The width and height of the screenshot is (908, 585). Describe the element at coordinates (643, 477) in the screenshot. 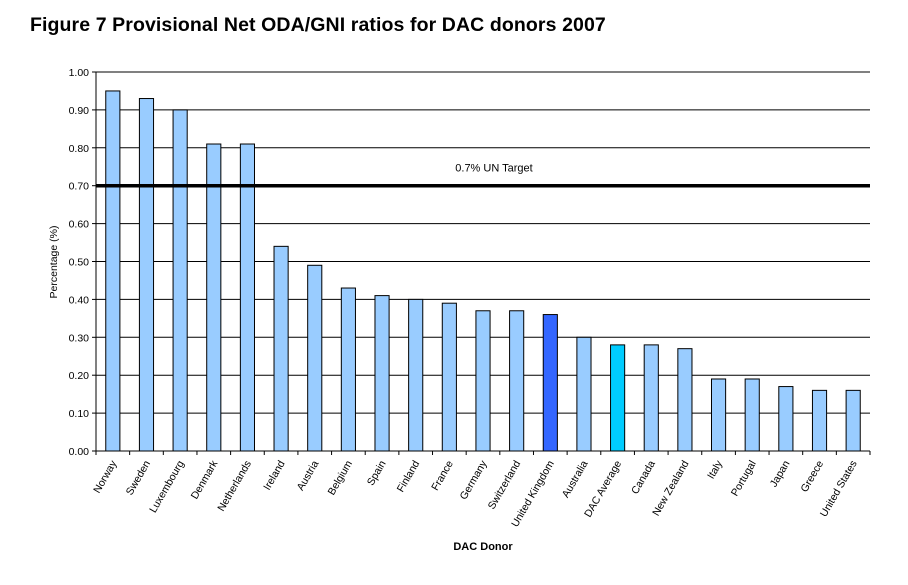

I see `x-category-label: Canada` at that location.